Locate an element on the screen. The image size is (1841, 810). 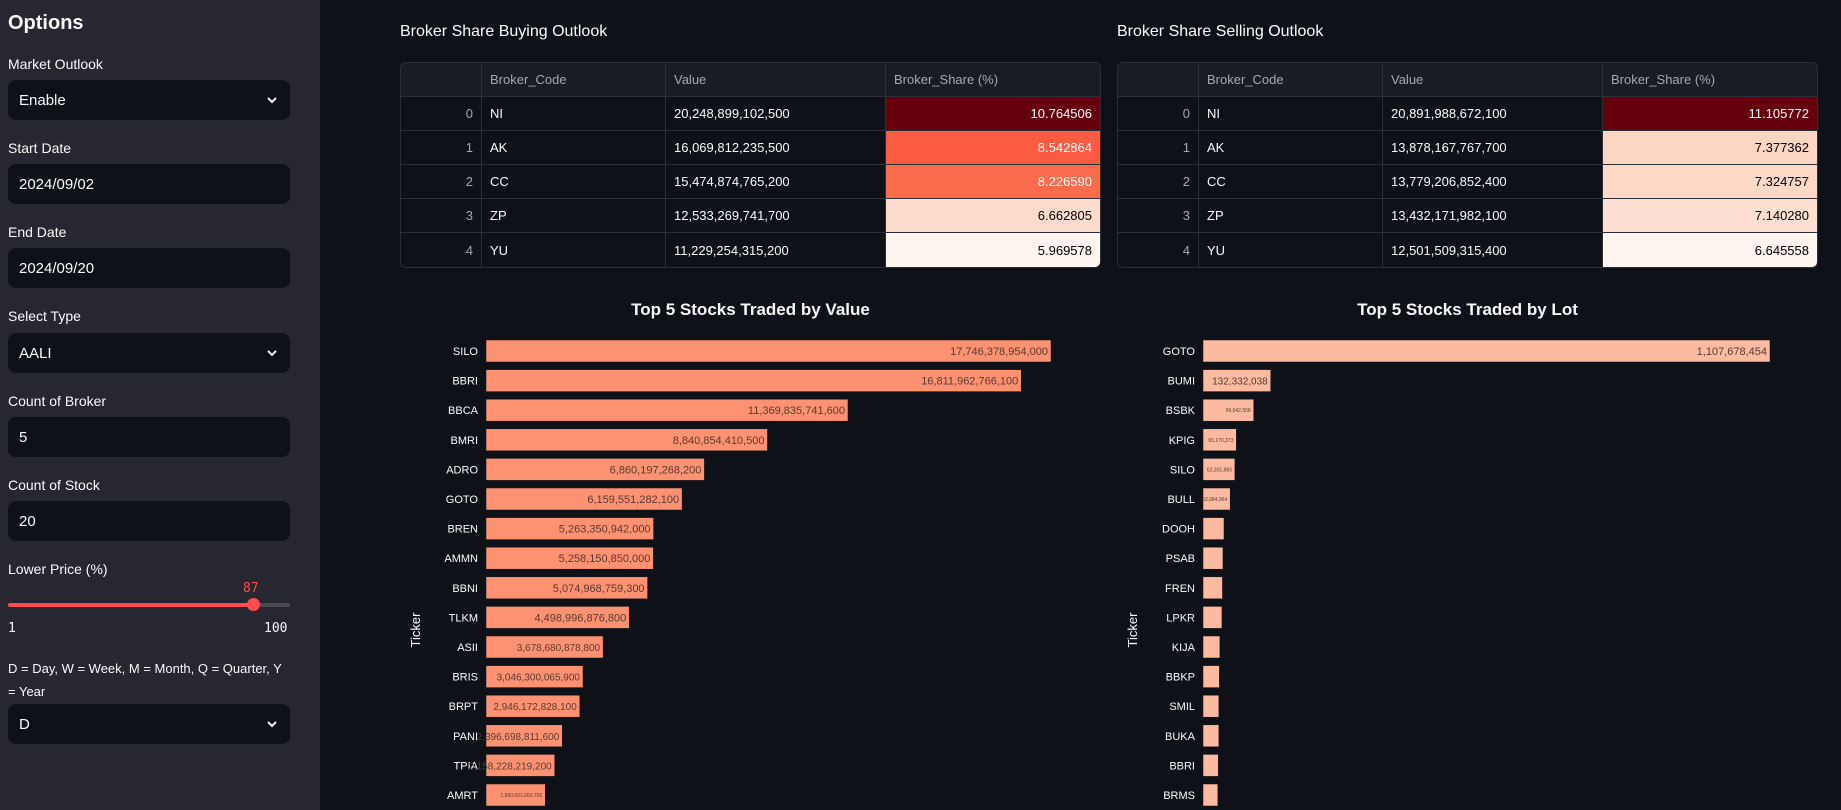
data-label: 53,084,964 is located at coordinates (1214, 500).